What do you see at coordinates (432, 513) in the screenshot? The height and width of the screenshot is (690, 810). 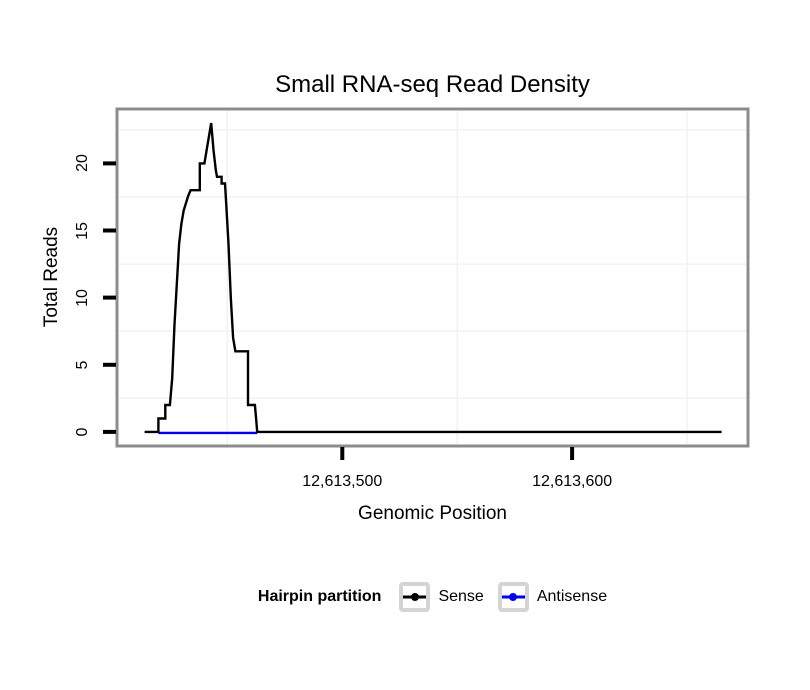 I see `x-axis-title: Genomic Position` at bounding box center [432, 513].